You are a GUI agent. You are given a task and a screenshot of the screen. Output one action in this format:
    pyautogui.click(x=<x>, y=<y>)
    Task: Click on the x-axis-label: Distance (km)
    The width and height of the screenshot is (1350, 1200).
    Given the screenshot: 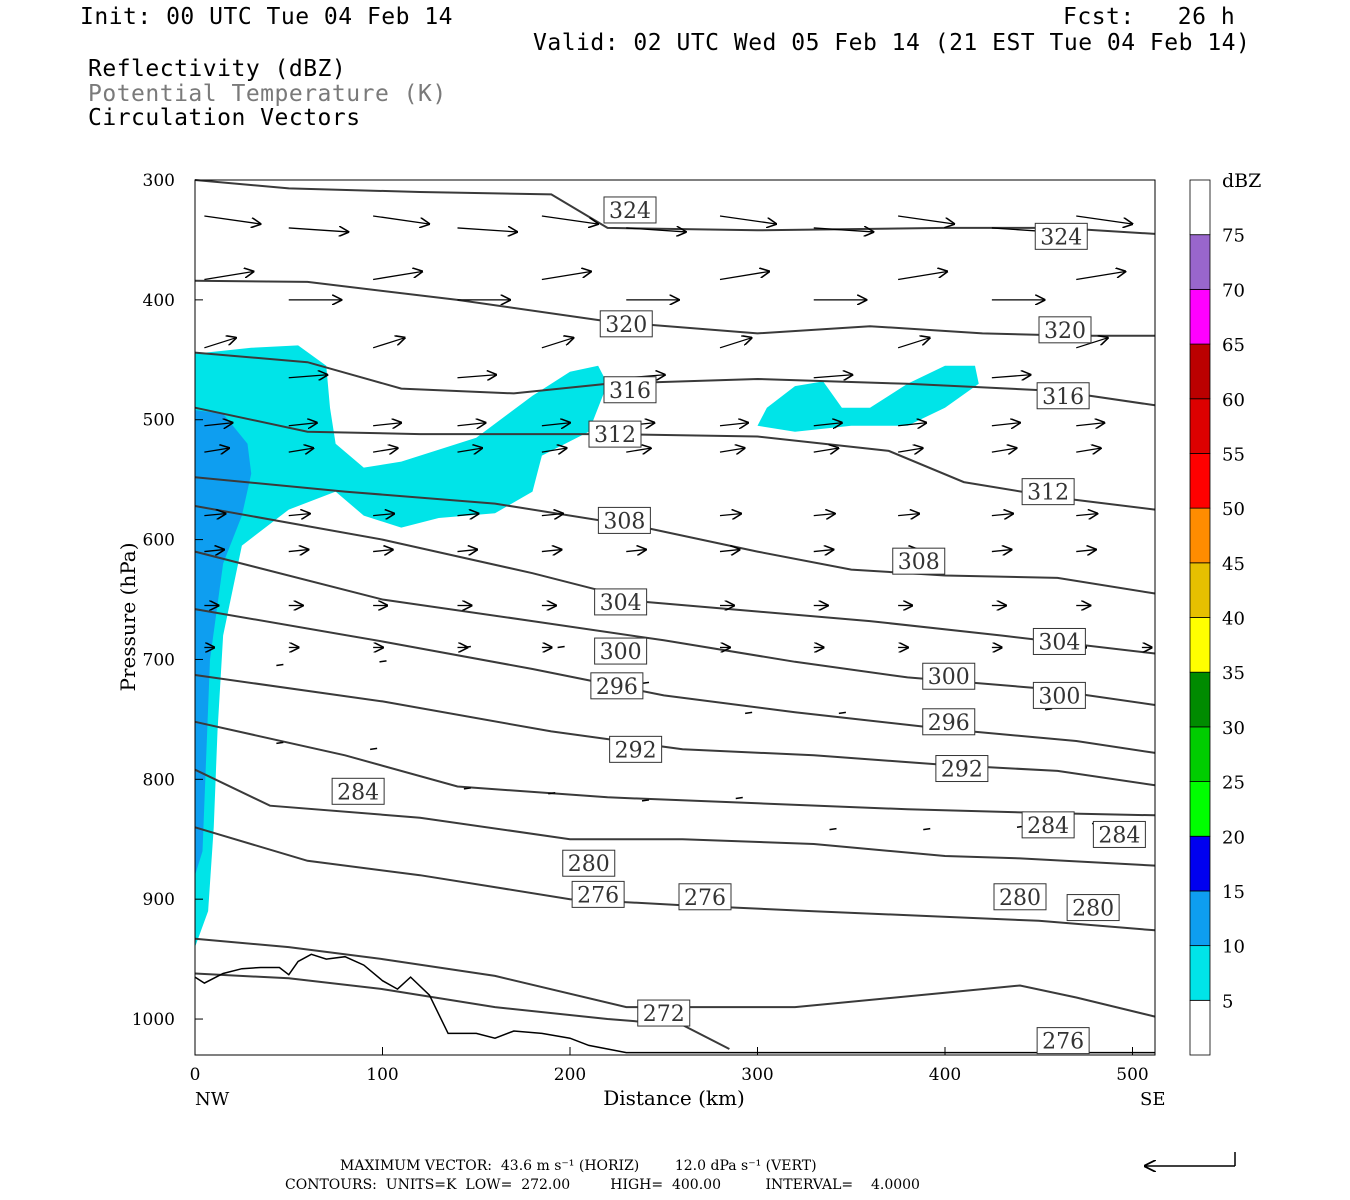 What is the action you would take?
    pyautogui.click(x=674, y=1098)
    